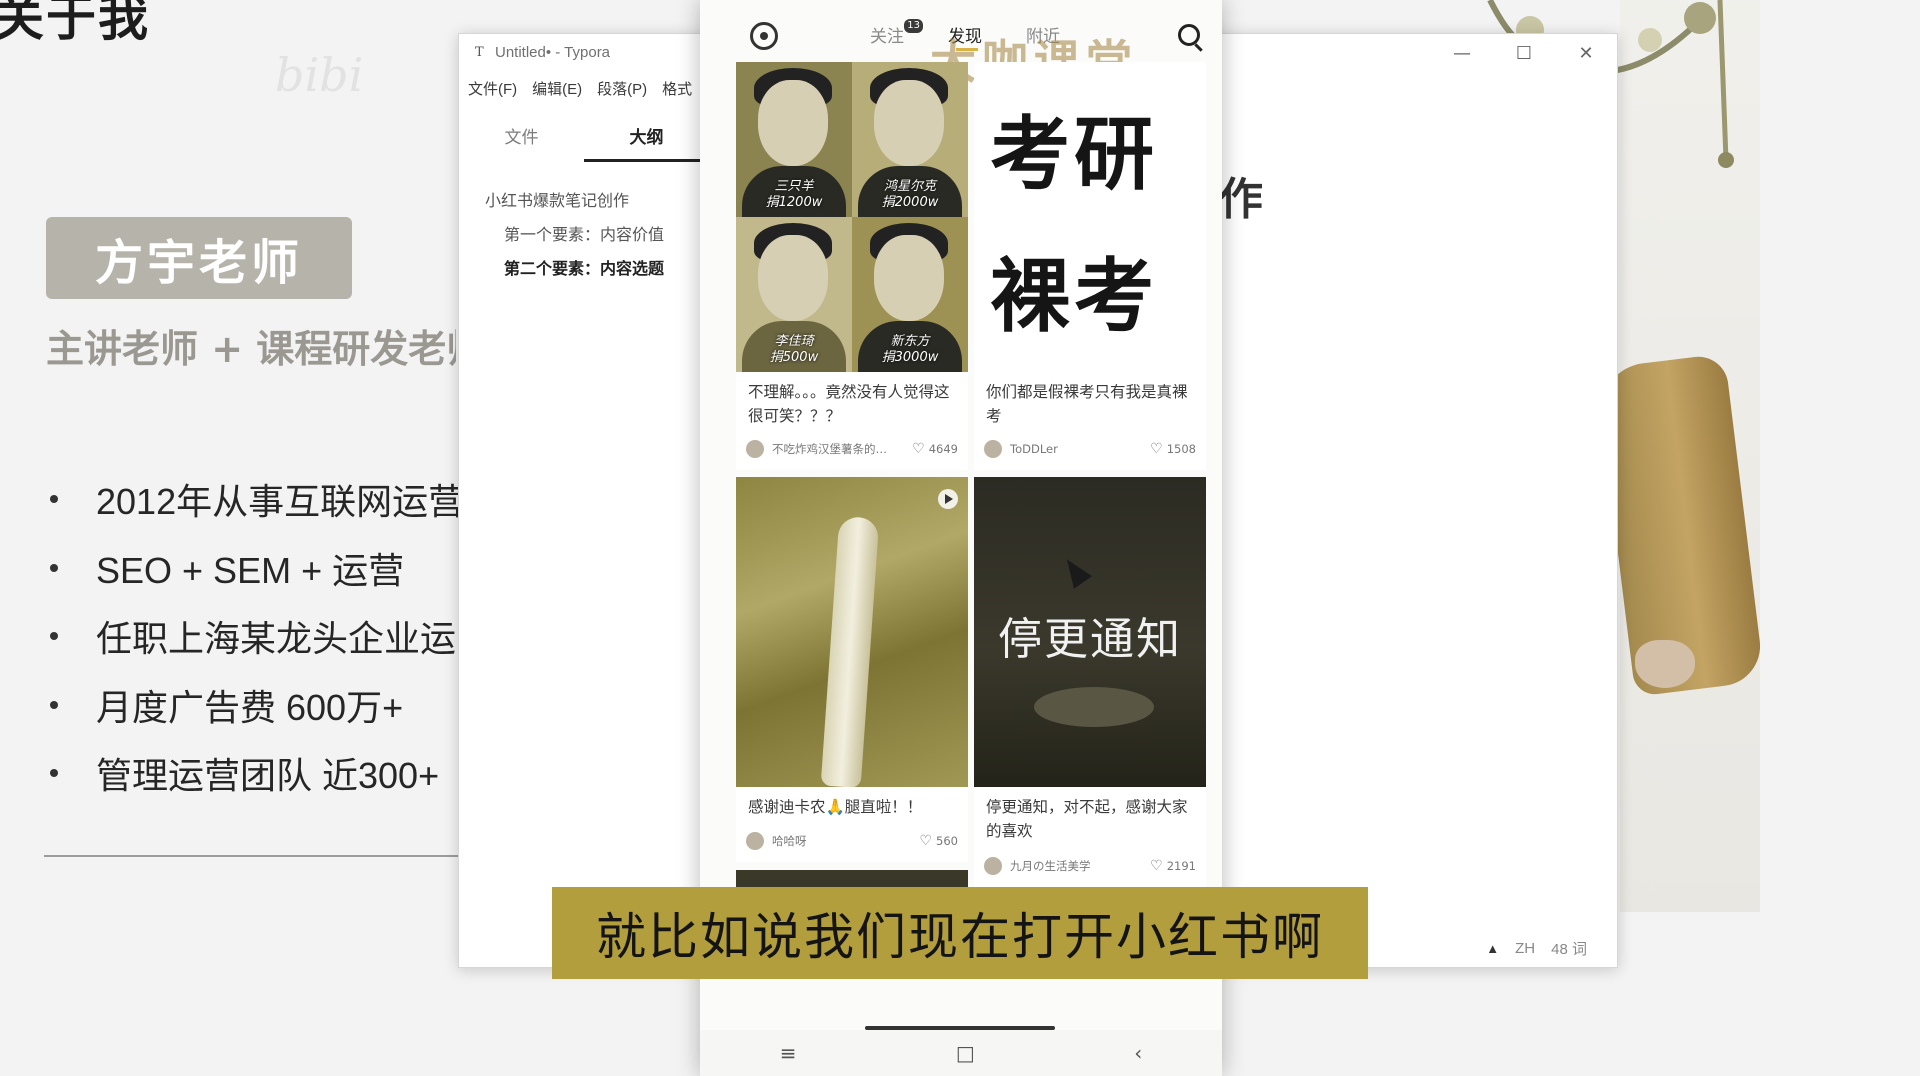 This screenshot has width=1920, height=1076. Describe the element at coordinates (910, 294) in the screenshot. I see `cover-portrait: 新东方 捐3000w` at that location.